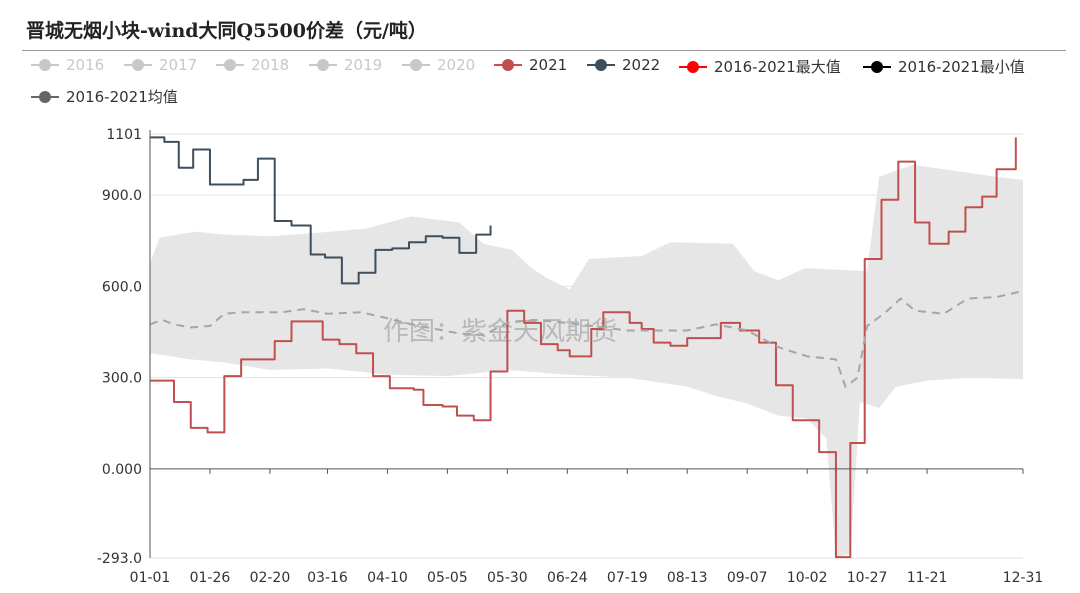  What do you see at coordinates (961, 67) in the screenshot?
I see `legend-label: 2016-2021最小值` at bounding box center [961, 67].